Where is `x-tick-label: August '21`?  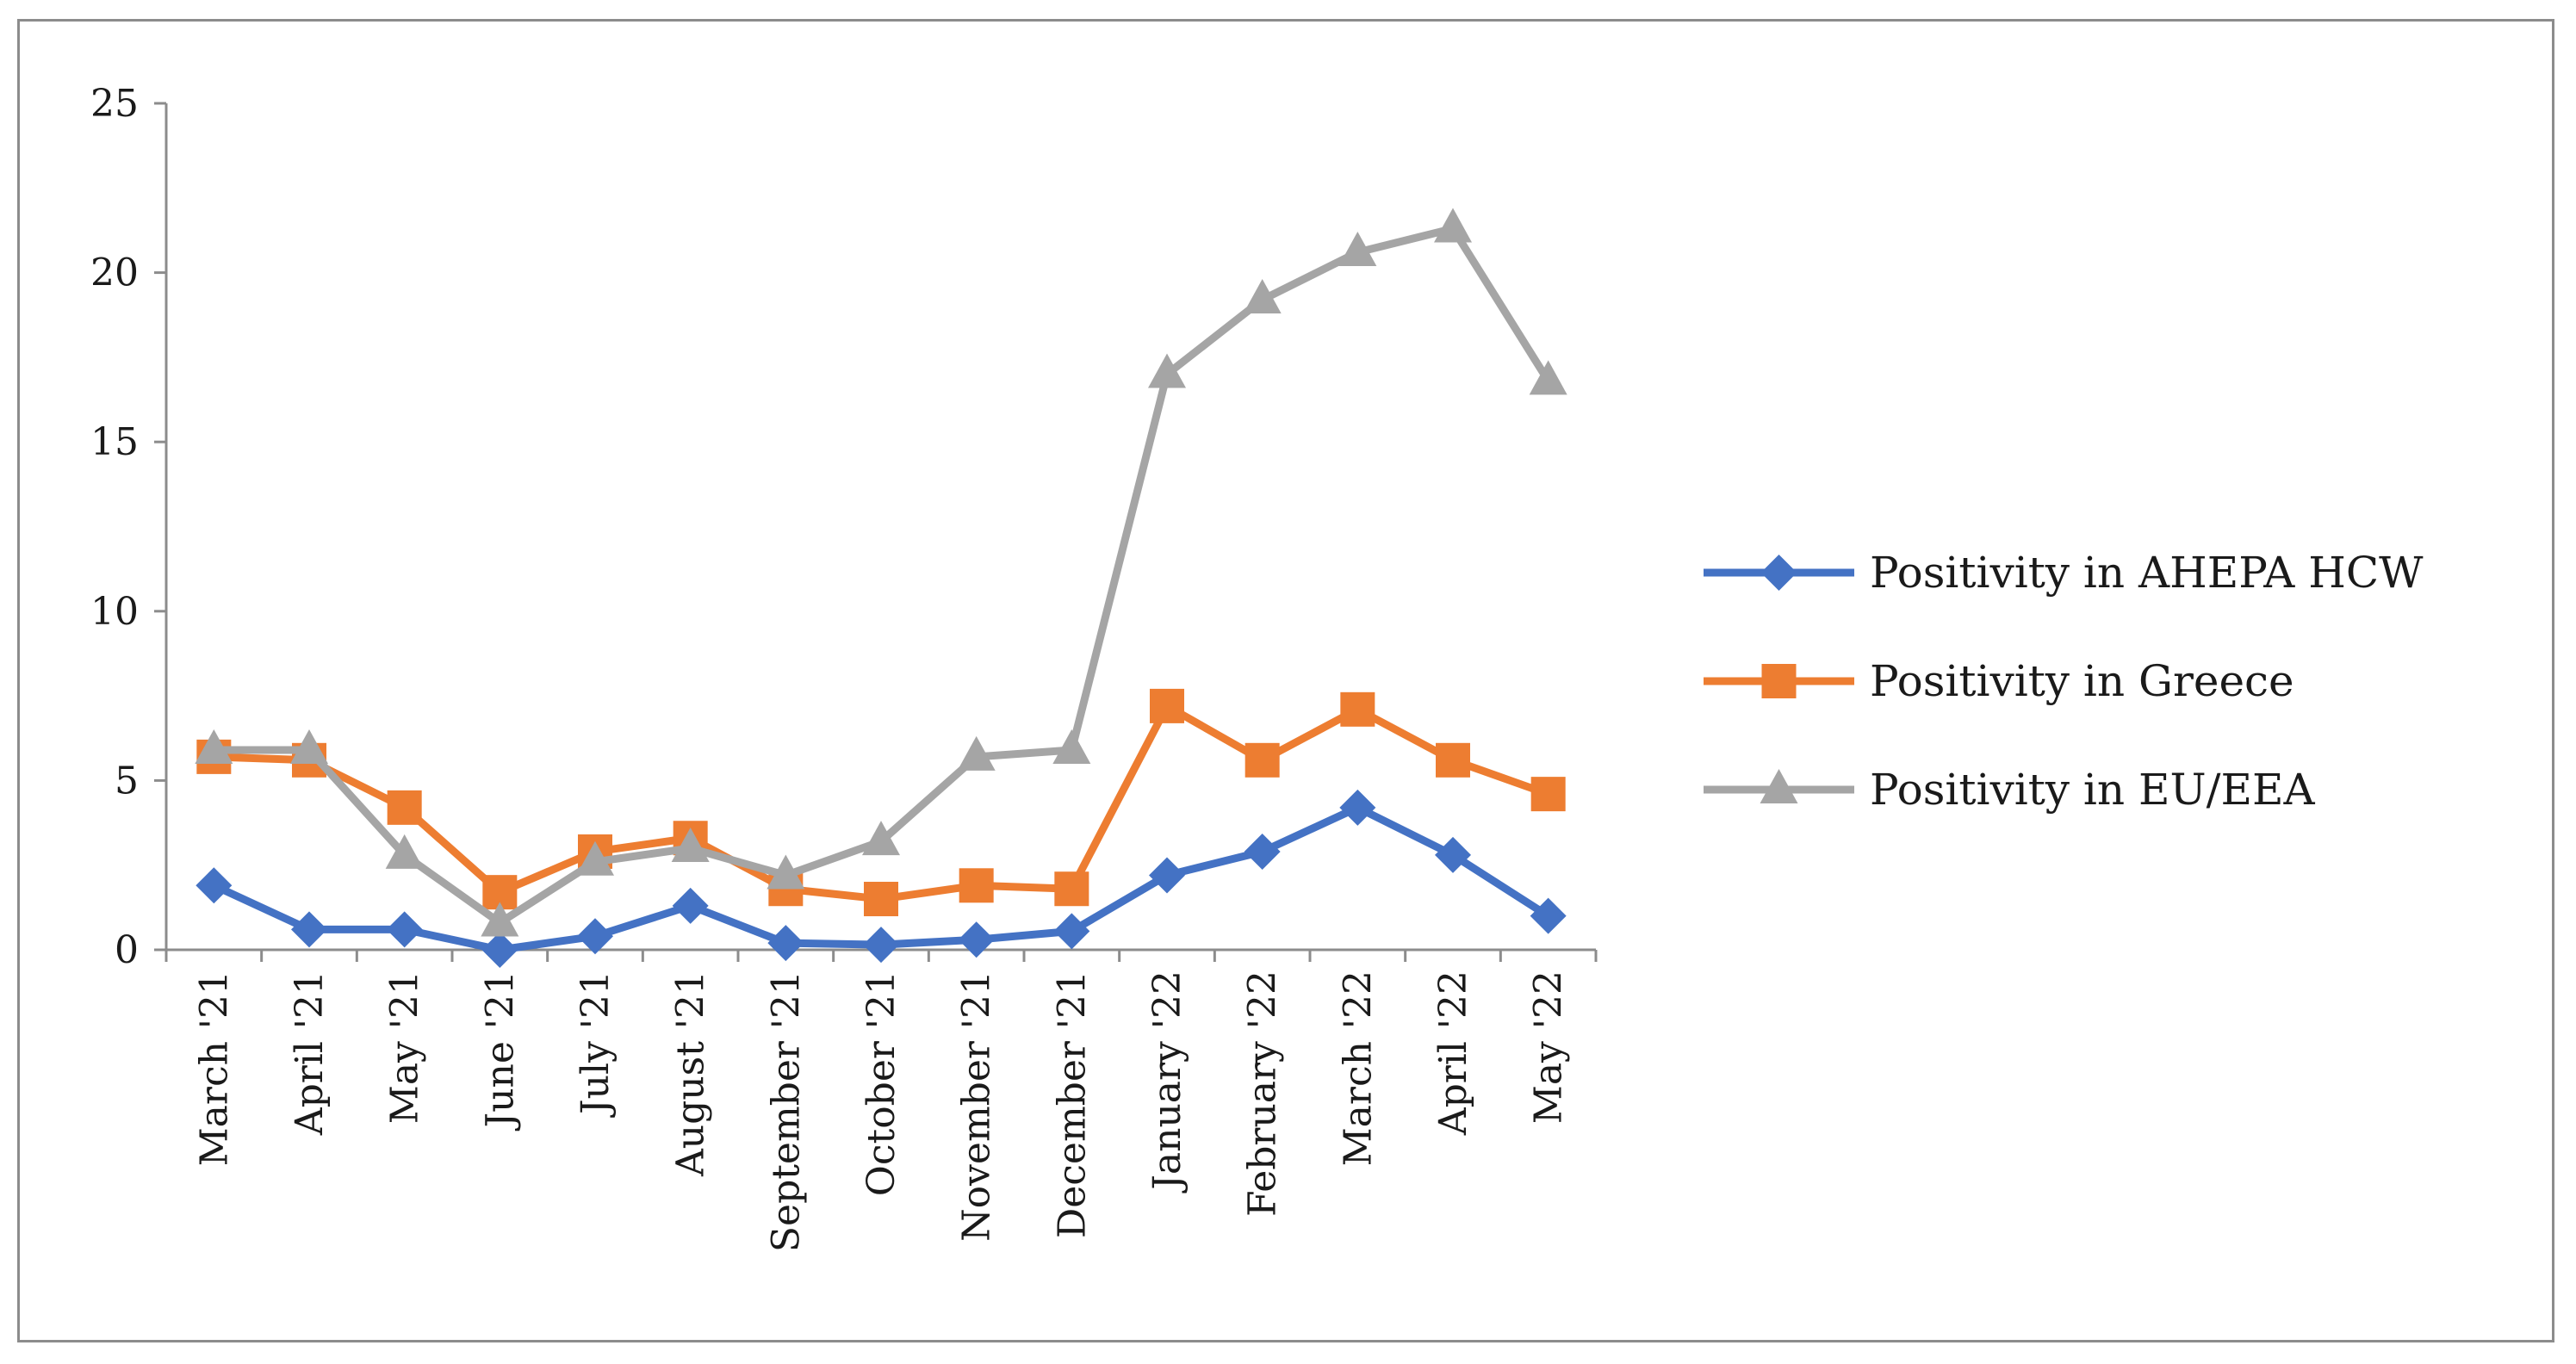
x-tick-label: August '21 is located at coordinates (691, 1074).